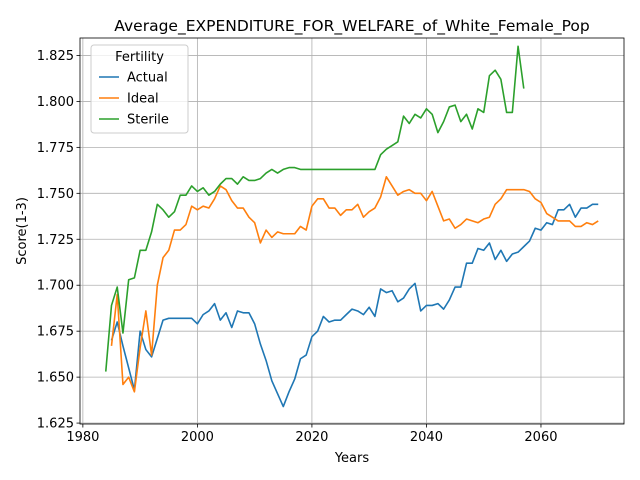 Image resolution: width=640 pixels, height=480 pixels. I want to click on x-axis-ticks: 1980 2000 2020 2040 2060, so click(312, 434).